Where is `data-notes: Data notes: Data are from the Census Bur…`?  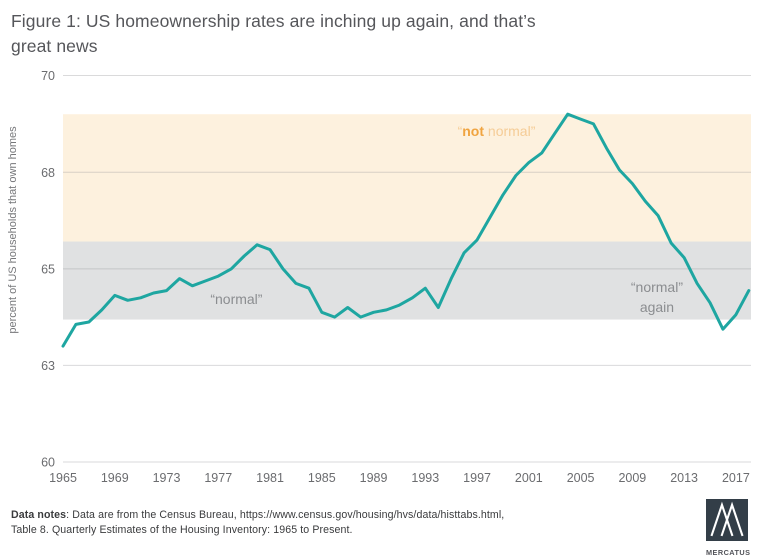 data-notes: Data notes: Data are from the Census Bur… is located at coordinates (341, 522).